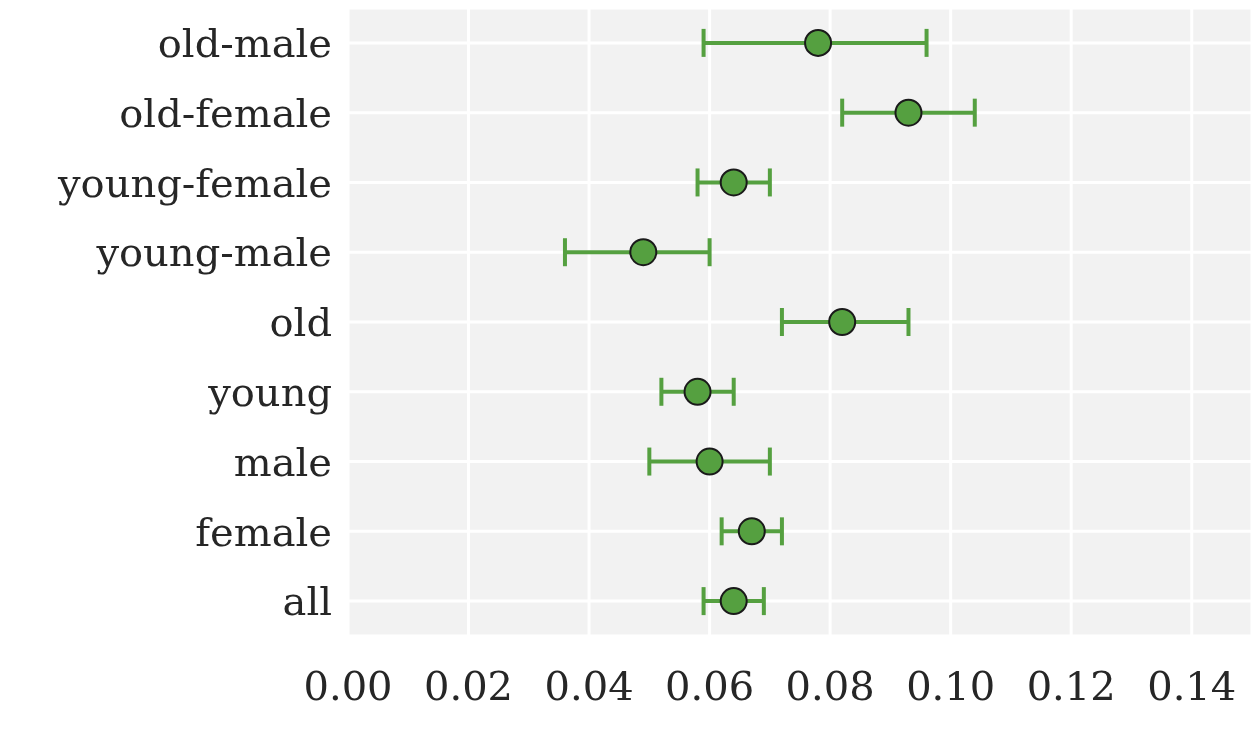  I want to click on y-tick-label: old-female, so click(225, 112).